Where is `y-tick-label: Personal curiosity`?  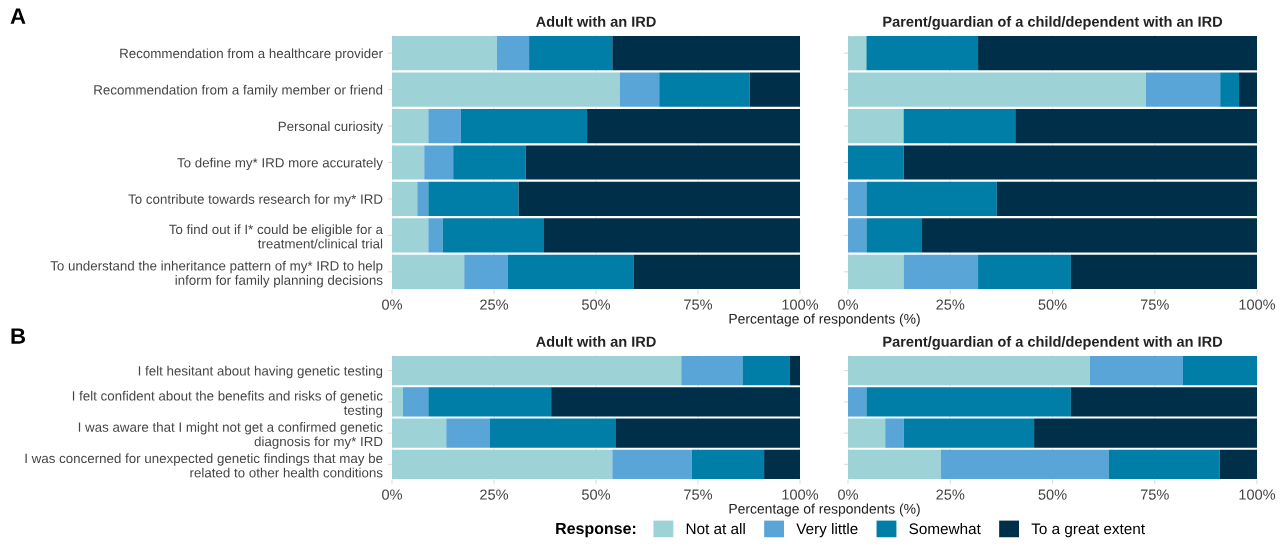 y-tick-label: Personal curiosity is located at coordinates (330, 127).